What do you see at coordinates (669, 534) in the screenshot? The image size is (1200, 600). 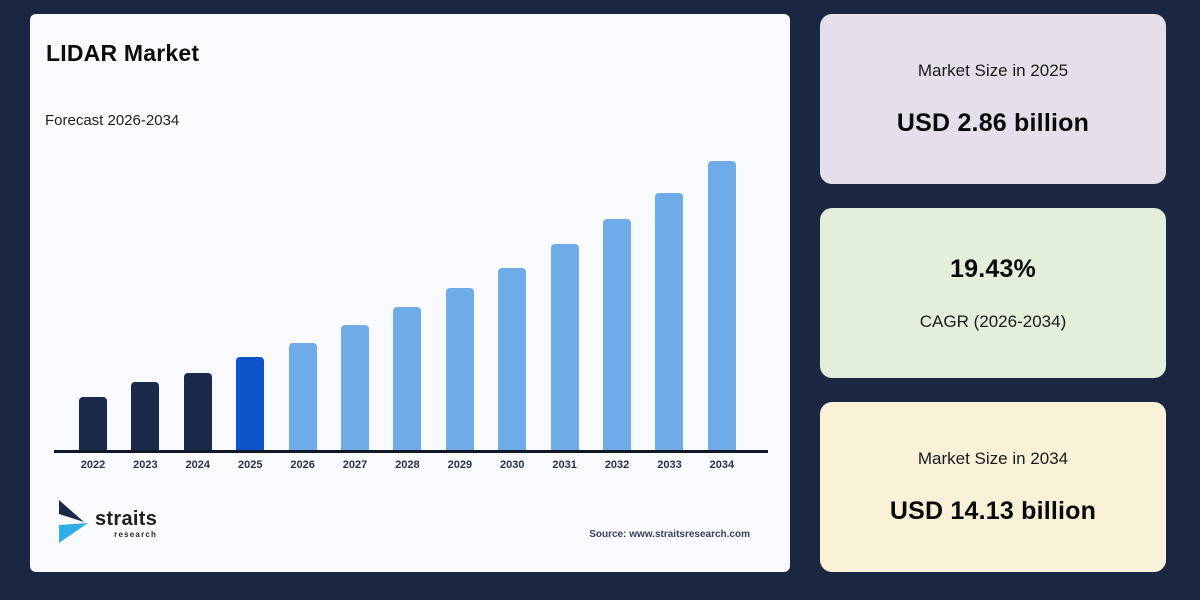 I see `source-text: Source: www.straitsresearch.com` at bounding box center [669, 534].